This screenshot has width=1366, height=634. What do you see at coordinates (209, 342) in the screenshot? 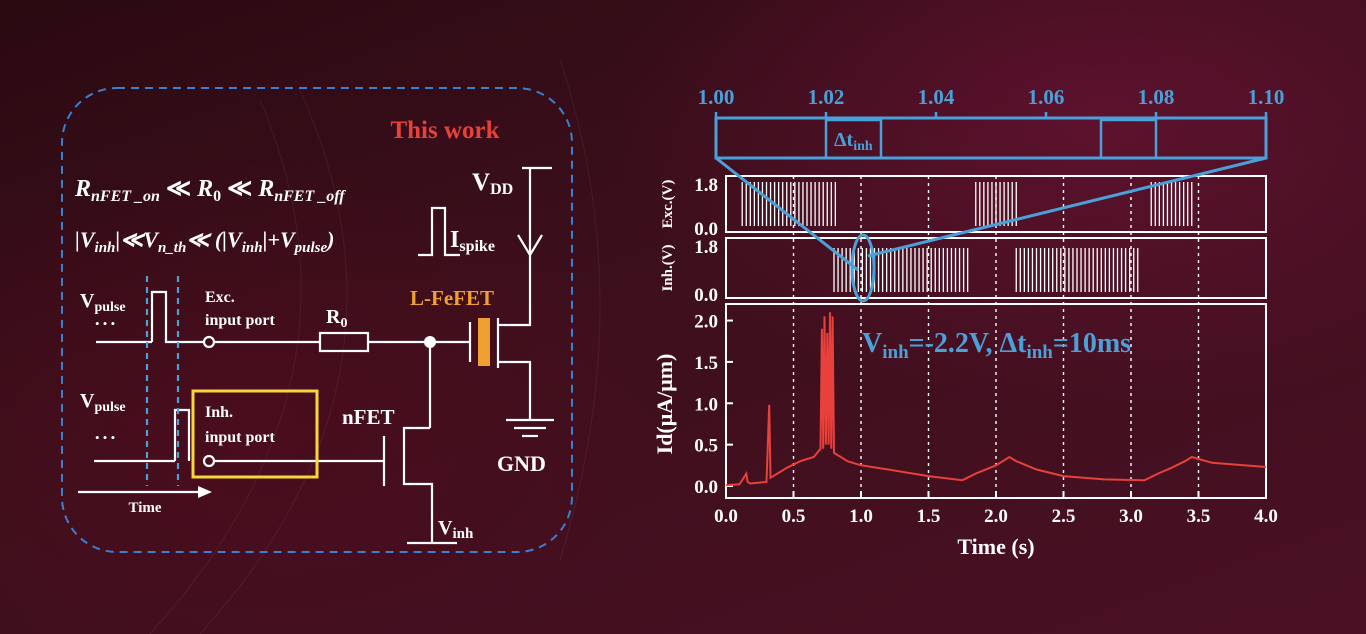
I see `exc-port-node` at bounding box center [209, 342].